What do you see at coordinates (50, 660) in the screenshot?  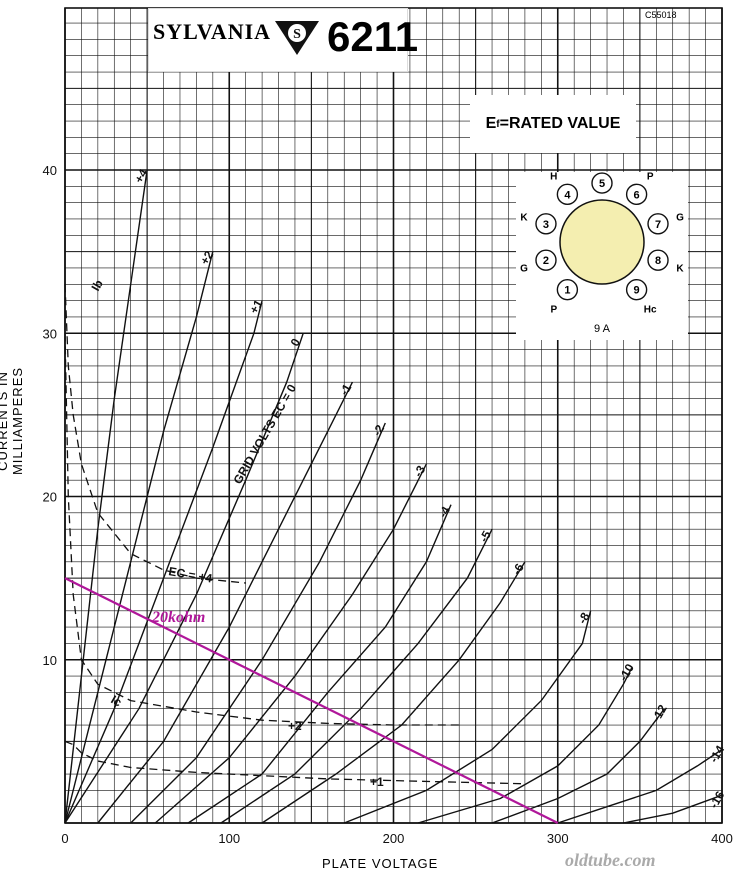 I see `y-tick-label: 10` at bounding box center [50, 660].